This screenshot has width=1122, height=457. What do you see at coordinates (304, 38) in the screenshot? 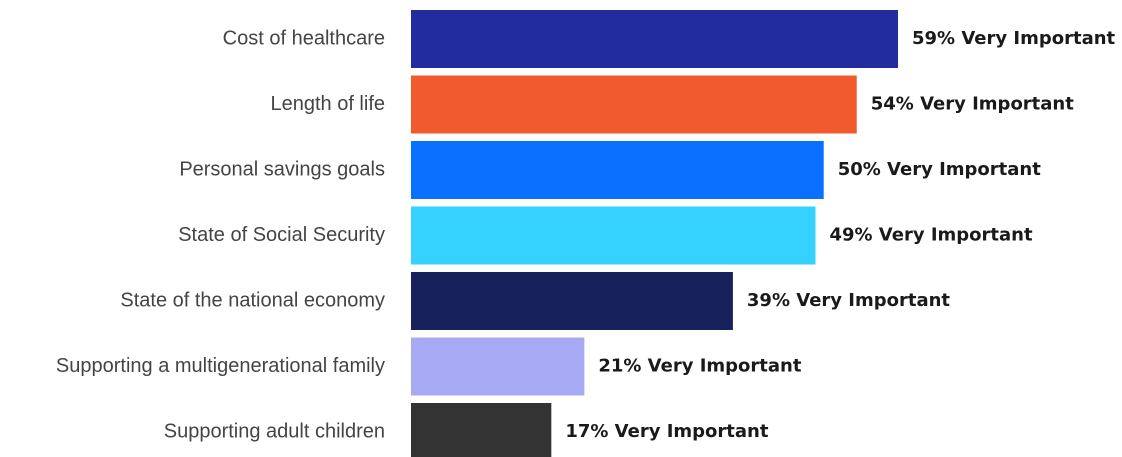
I see `category-label: Cost of healthcare` at bounding box center [304, 38].